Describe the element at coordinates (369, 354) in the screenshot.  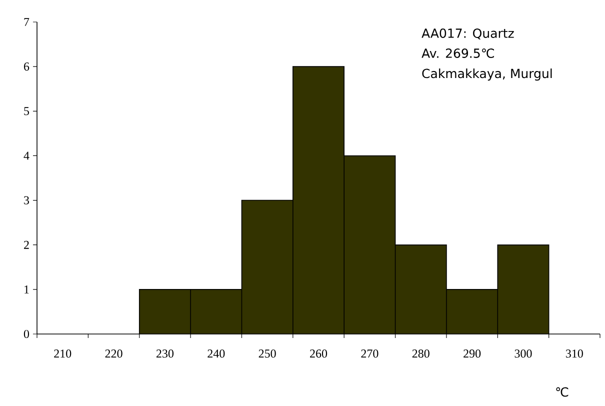
I see `x-tick-label: 270` at that location.